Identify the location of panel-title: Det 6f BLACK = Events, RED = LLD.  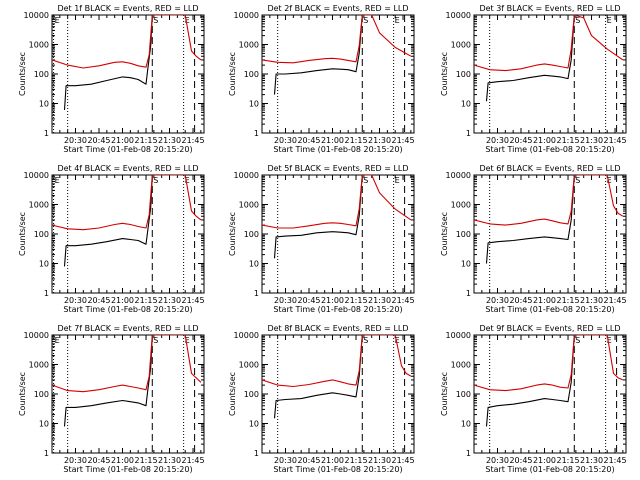
(549, 168).